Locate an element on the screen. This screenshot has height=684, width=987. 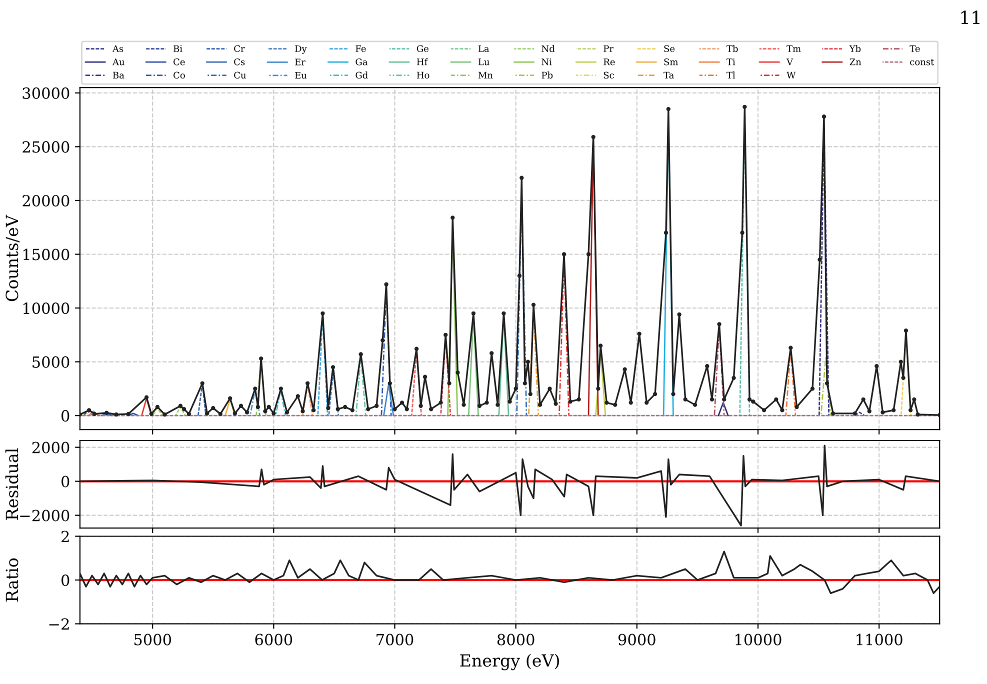
legend-label: Lu is located at coordinates (484, 62).